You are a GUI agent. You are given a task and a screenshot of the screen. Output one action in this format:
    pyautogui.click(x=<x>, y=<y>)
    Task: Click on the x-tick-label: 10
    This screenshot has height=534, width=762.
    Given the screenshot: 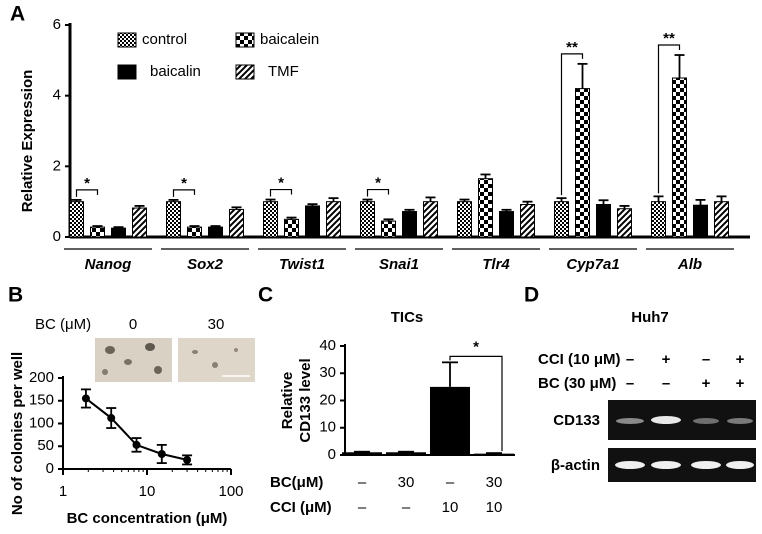 What is the action you would take?
    pyautogui.click(x=147, y=491)
    